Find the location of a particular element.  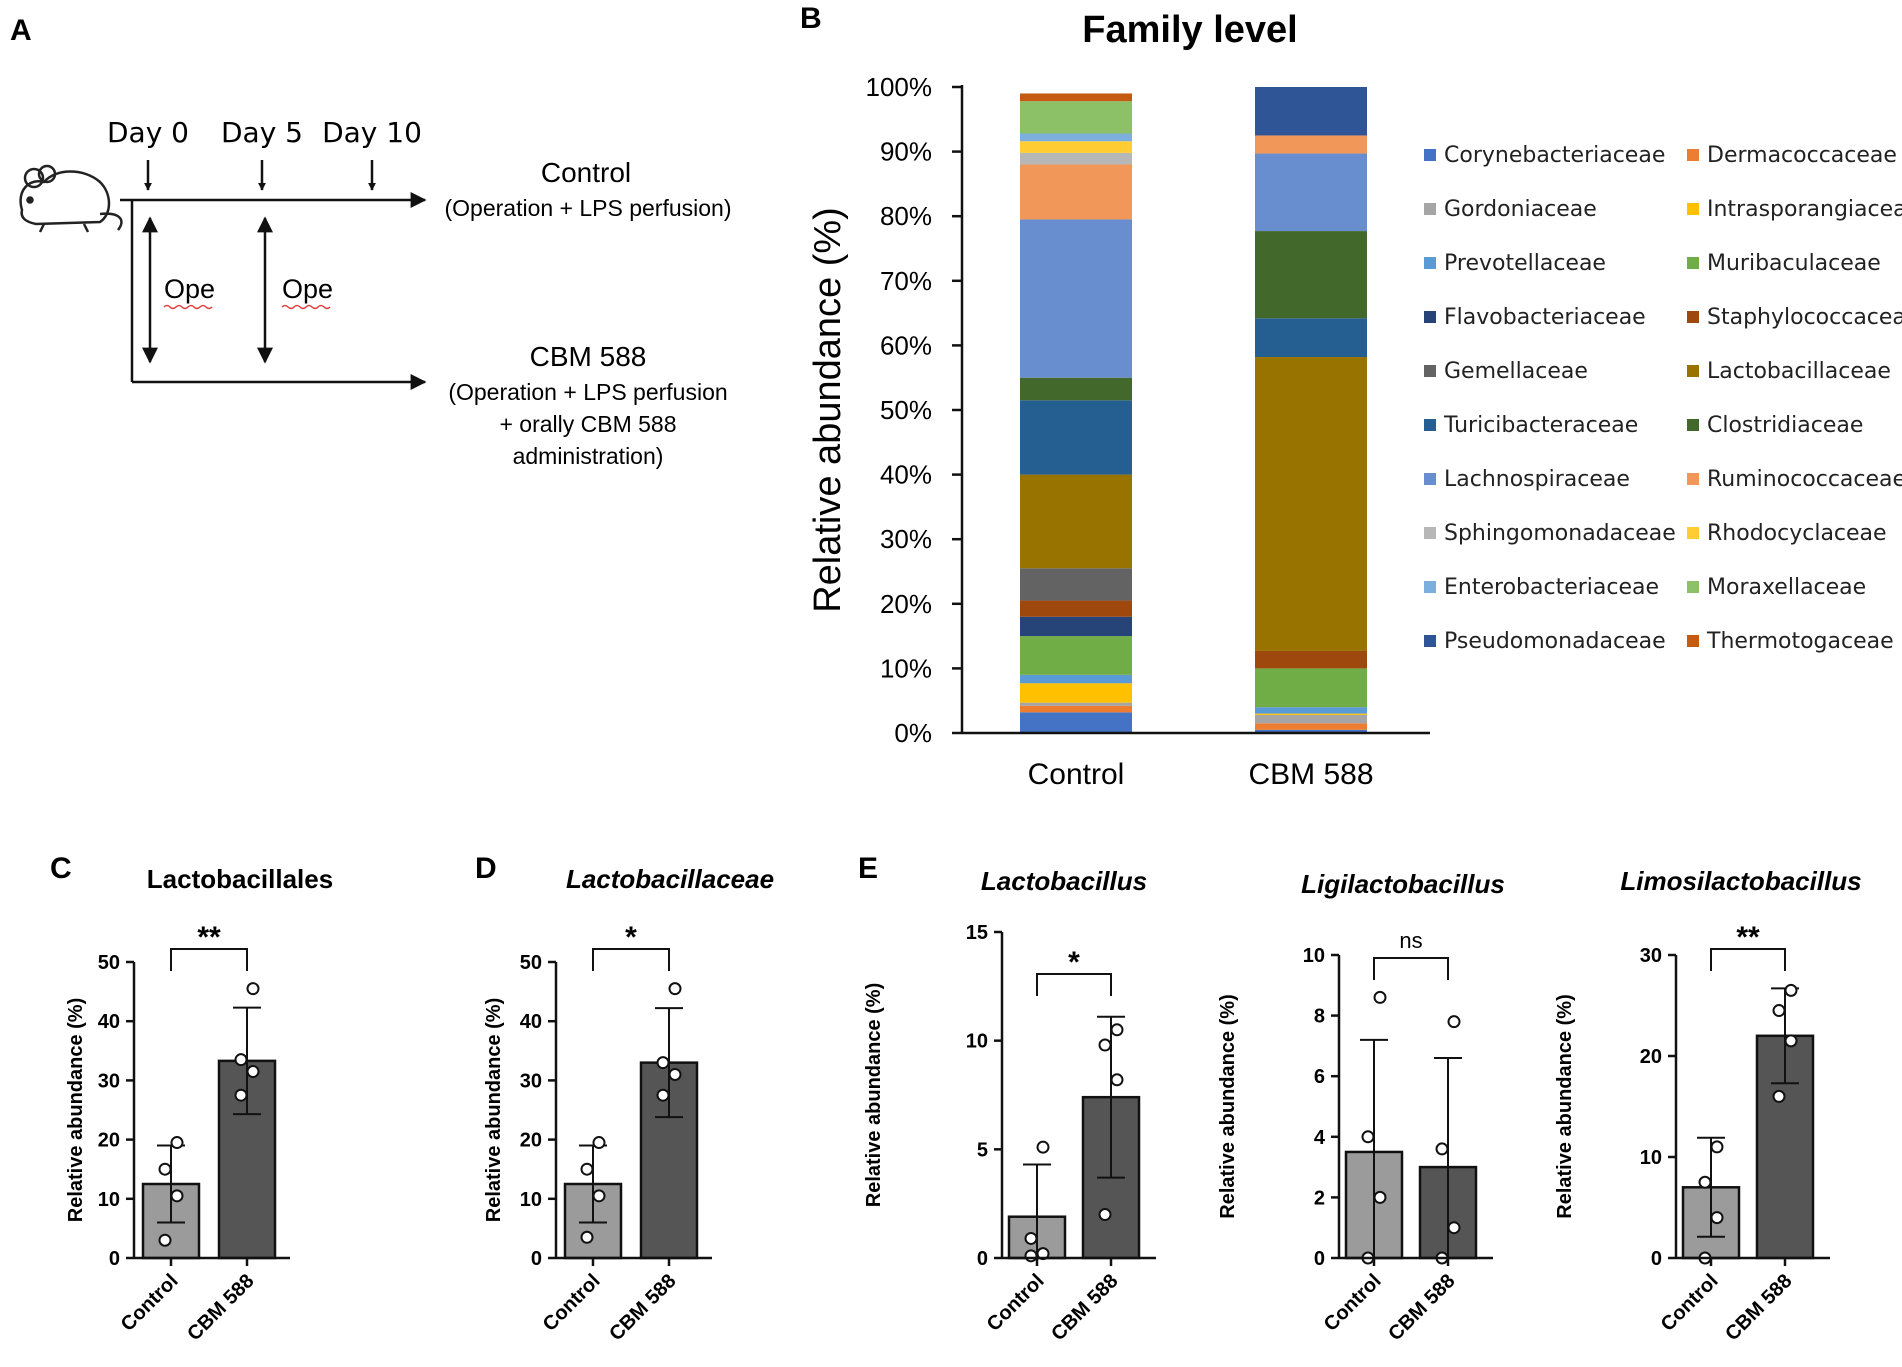

bar-segment-cbm-588-lactobacillaceae is located at coordinates (1311, 504).